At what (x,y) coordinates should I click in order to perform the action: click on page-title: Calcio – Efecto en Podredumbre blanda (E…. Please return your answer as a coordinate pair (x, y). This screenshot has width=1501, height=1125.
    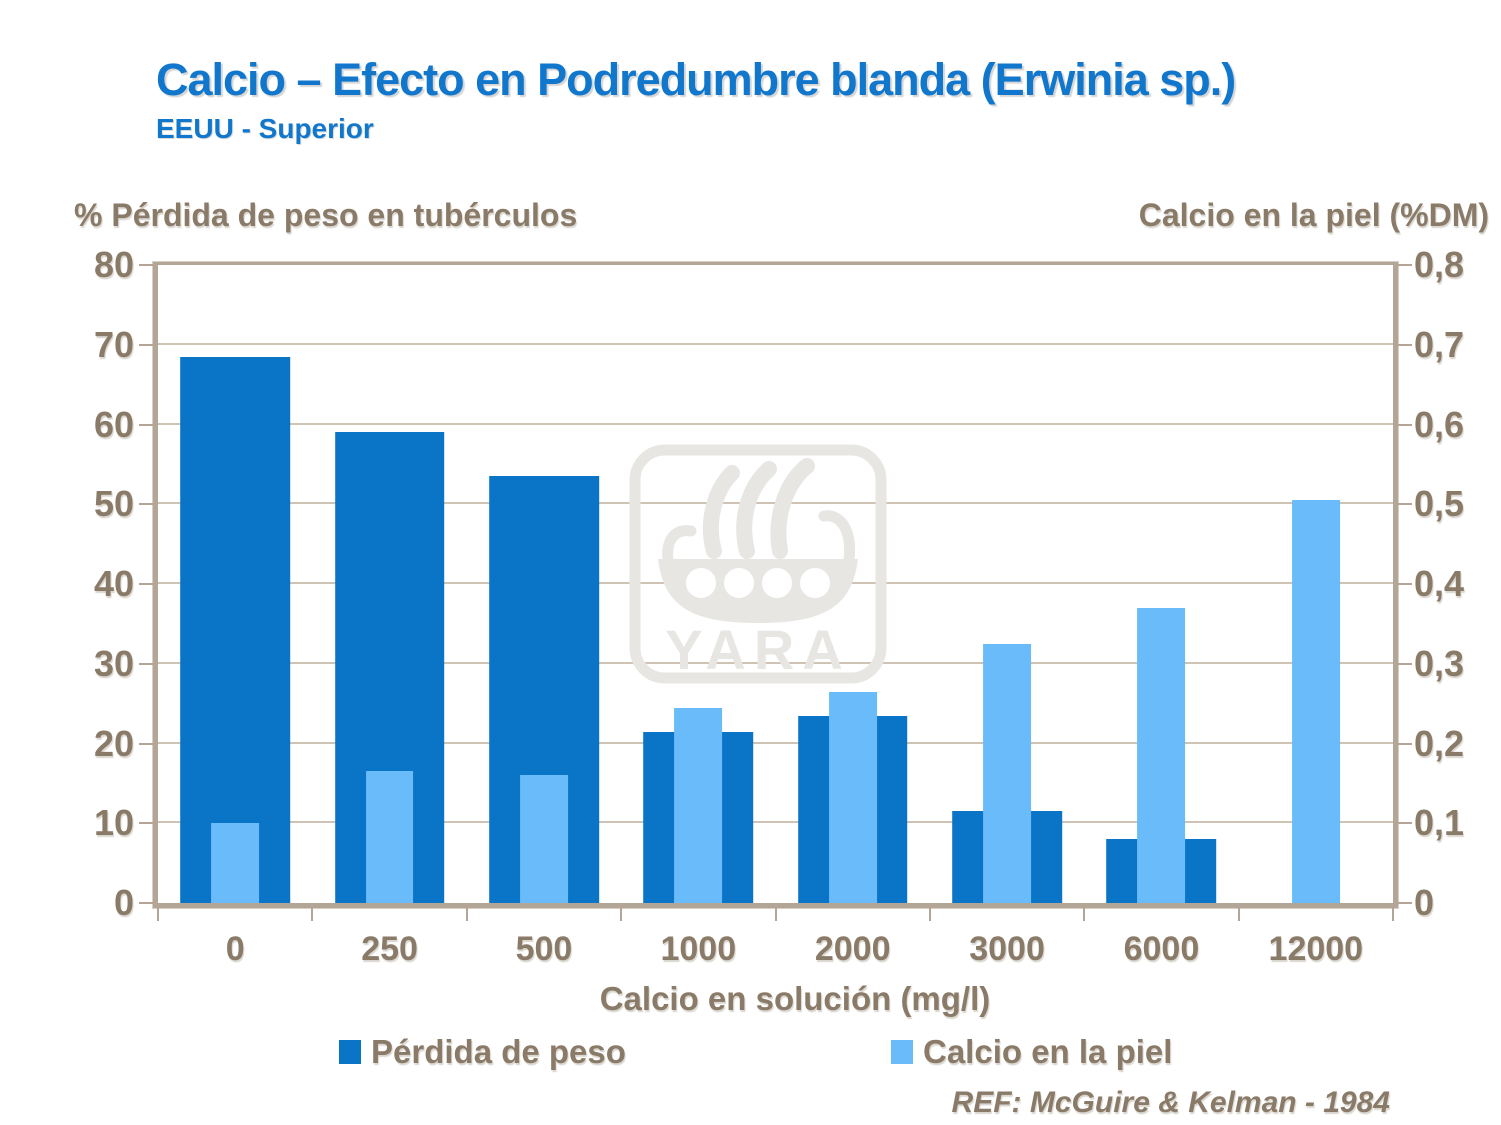
    Looking at the image, I should click on (696, 79).